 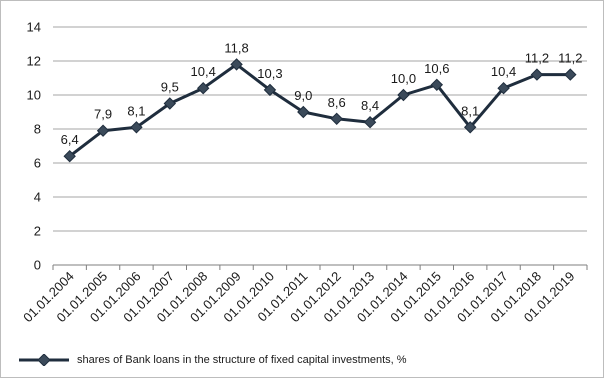 What do you see at coordinates (103, 114) in the screenshot?
I see `data-label: 7,9` at bounding box center [103, 114].